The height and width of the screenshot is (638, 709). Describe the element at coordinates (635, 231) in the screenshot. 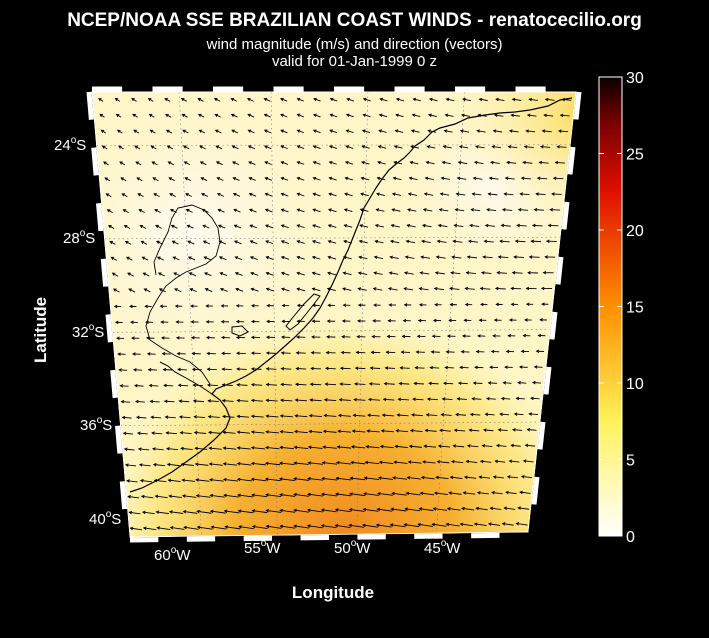

I see `colorbar-tick-label: 20` at that location.